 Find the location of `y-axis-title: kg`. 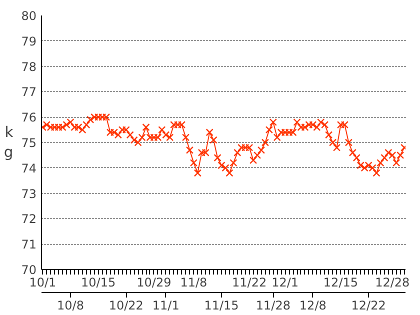

y-axis-title: kg is located at coordinates (9, 143).